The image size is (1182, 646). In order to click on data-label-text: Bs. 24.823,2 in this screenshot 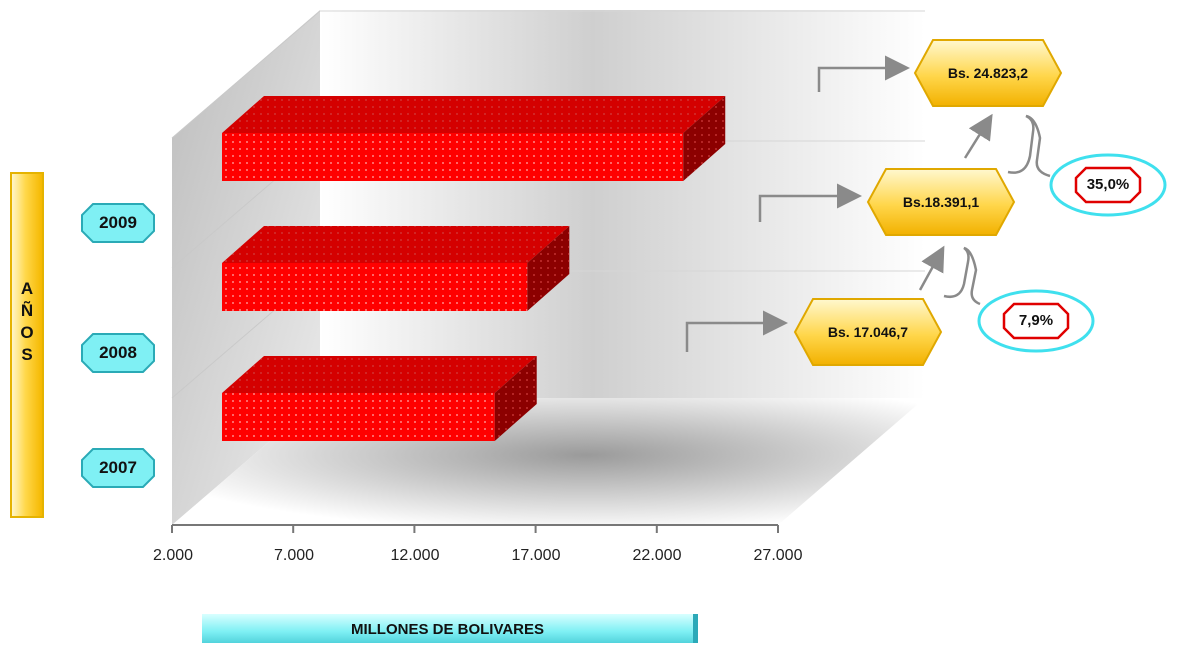, I will do `click(988, 73)`.